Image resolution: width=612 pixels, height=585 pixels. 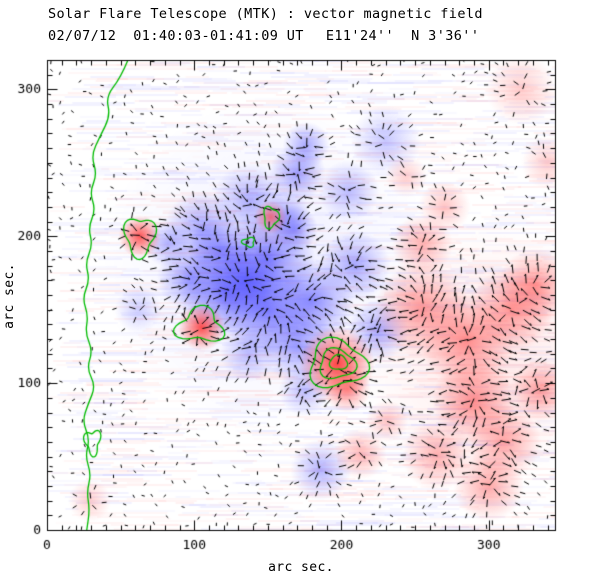 What do you see at coordinates (402, 36) in the screenshot?
I see `obs-position: E11'24'' N 3'36''` at bounding box center [402, 36].